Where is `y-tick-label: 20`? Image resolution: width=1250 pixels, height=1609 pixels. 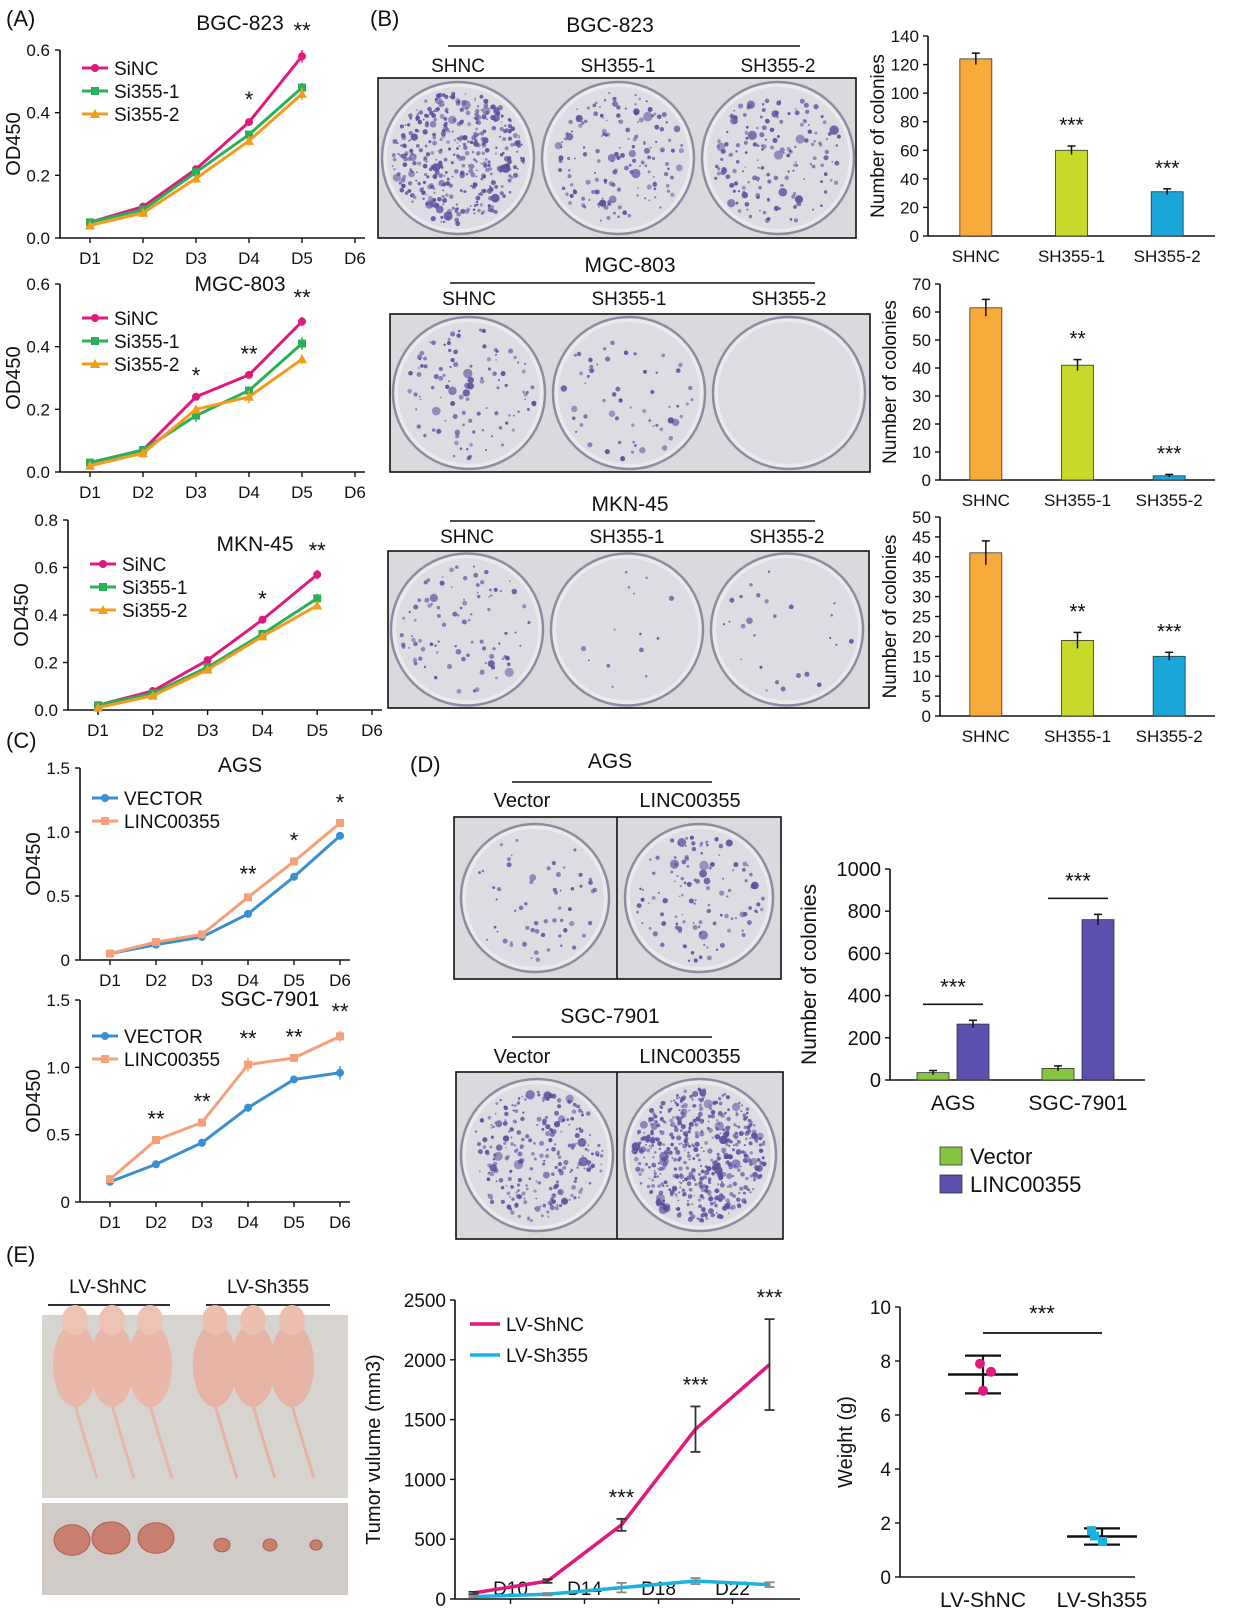 y-tick-label: 20 is located at coordinates (921, 636).